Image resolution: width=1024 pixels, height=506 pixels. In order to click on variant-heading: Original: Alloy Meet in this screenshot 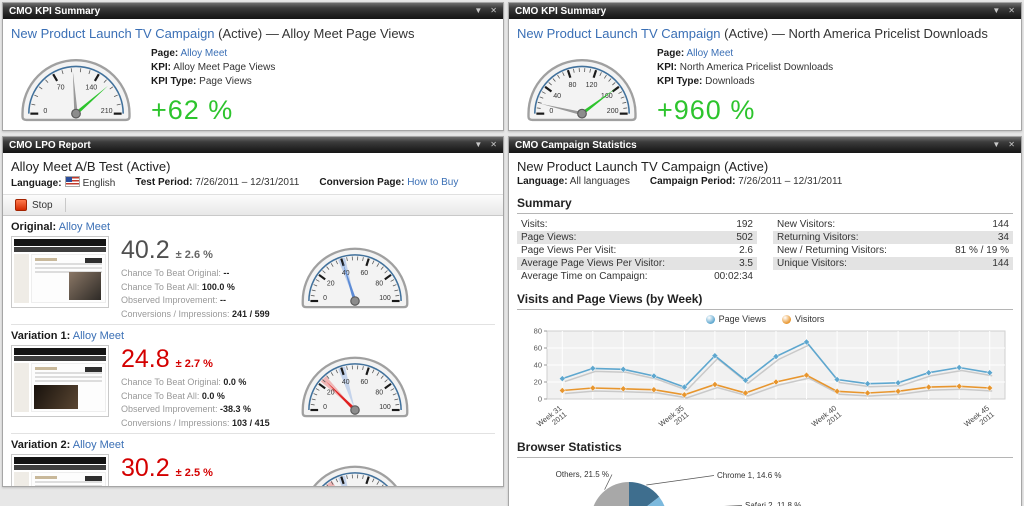, I will do `click(253, 227)`.